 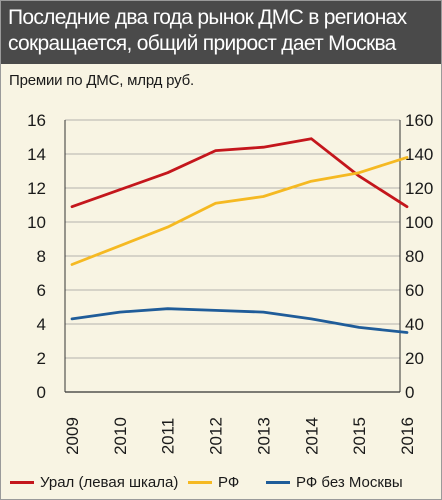 What do you see at coordinates (41, 290) in the screenshot?
I see `left-tick-label: 6` at bounding box center [41, 290].